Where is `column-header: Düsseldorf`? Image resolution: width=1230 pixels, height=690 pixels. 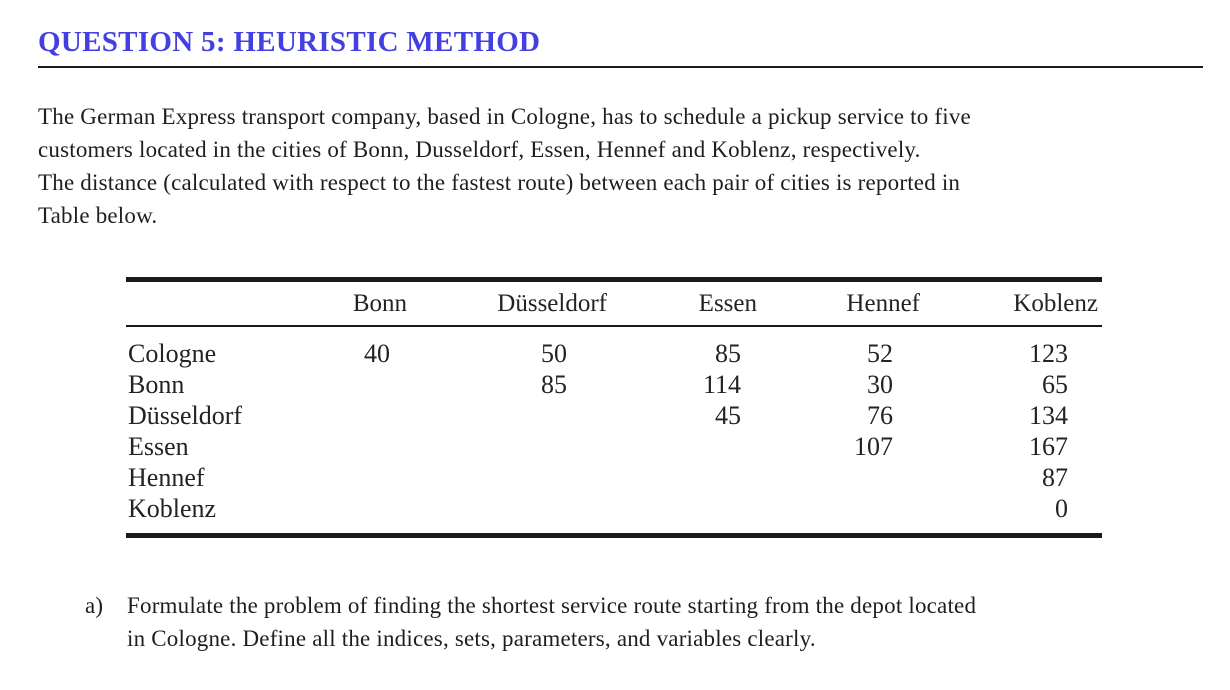
column-header: Düsseldorf is located at coordinates (508, 303).